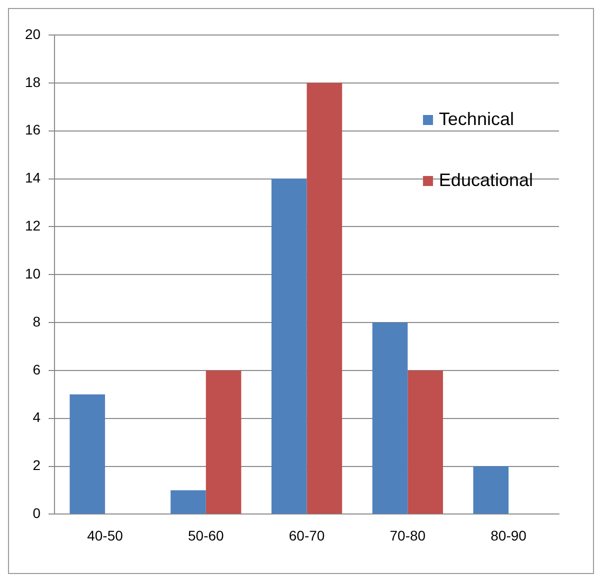 This screenshot has height=582, width=602. I want to click on y-tick-label: 2, so click(36, 465).